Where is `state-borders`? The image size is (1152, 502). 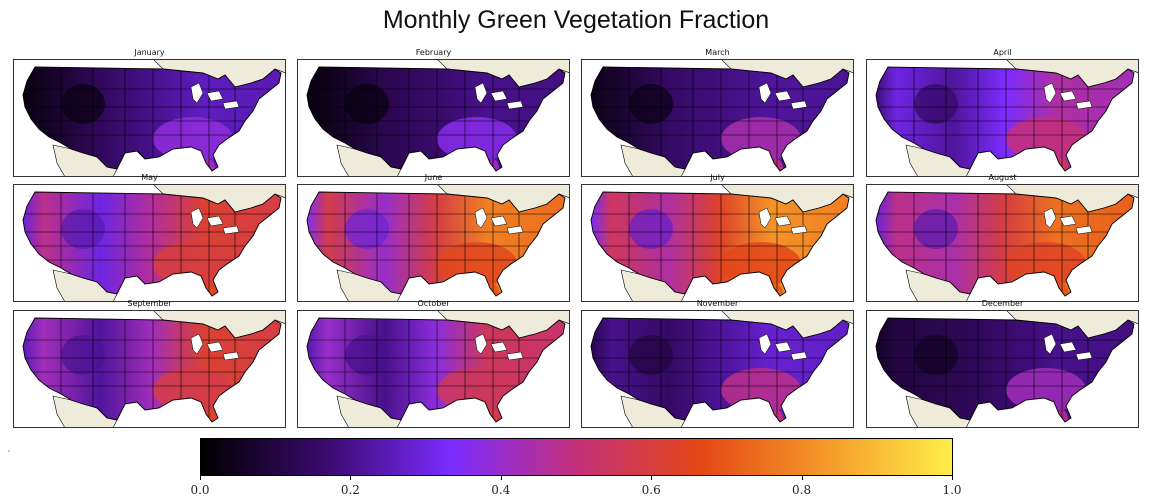 state-borders is located at coordinates (720, 119).